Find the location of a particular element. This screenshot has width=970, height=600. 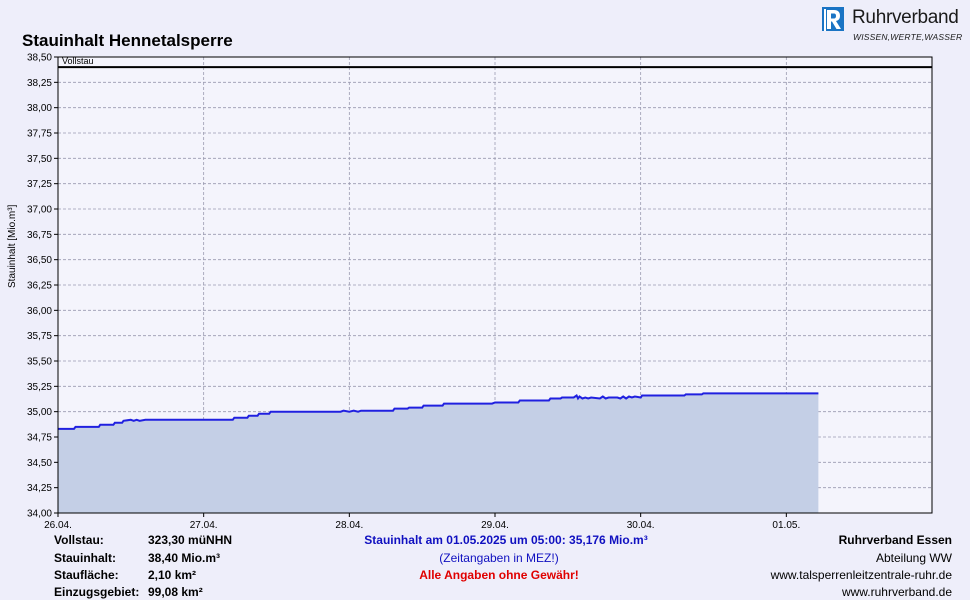

y-tick-label: 37,75 is located at coordinates (39, 134).